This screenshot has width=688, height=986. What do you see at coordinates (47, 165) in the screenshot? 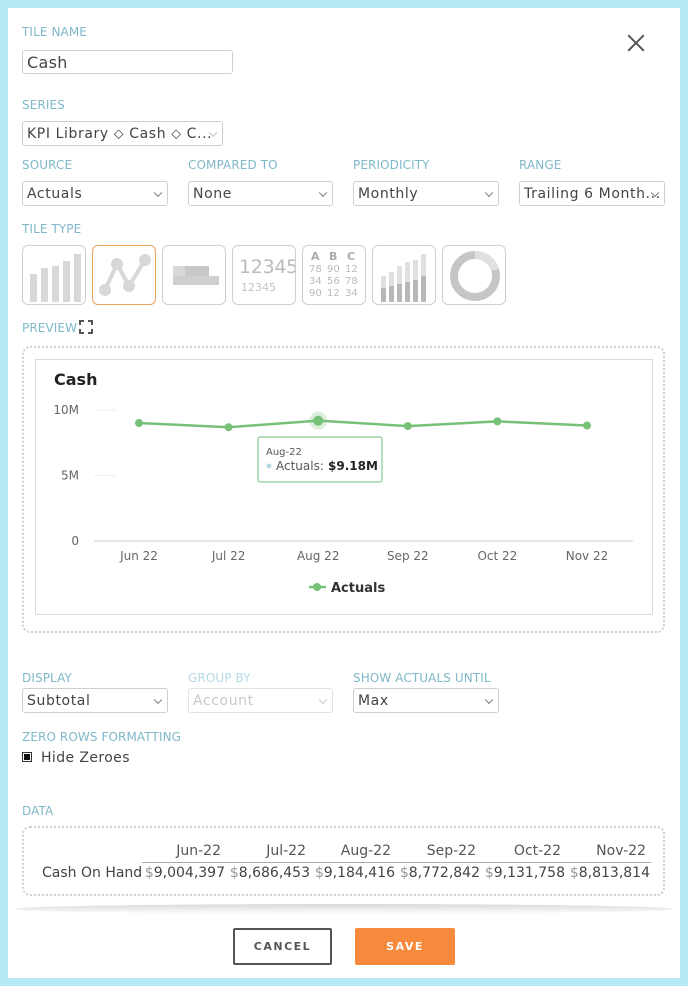
I see `source-label: SOURCE` at bounding box center [47, 165].